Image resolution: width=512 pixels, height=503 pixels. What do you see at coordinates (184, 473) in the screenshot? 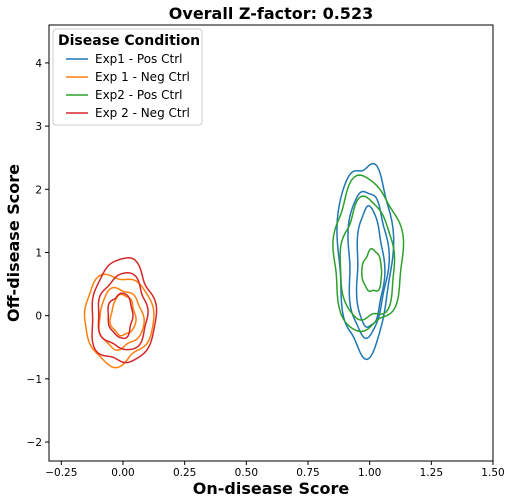
I see `x-tick-label: 0.25` at bounding box center [184, 473].